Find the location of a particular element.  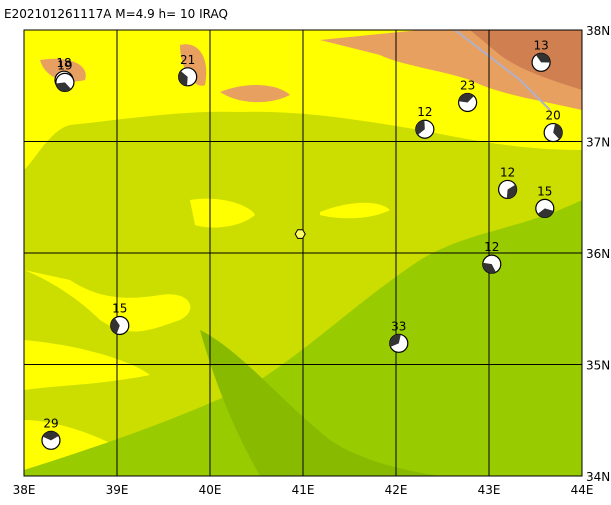

lat-label: 37N is located at coordinates (598, 143).